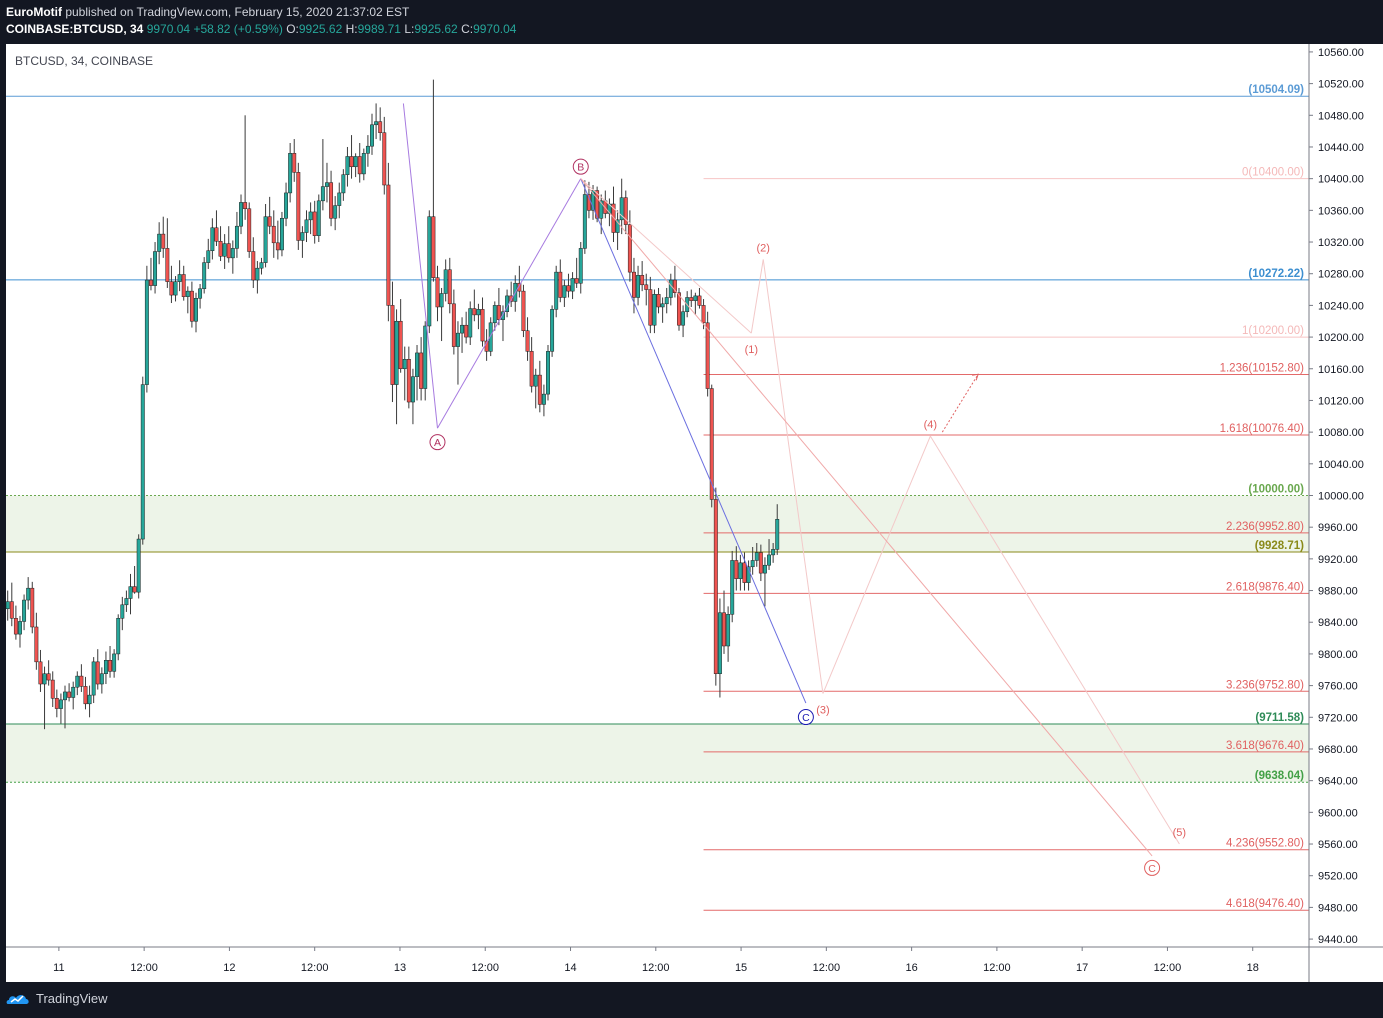  I want to click on open-label: O:, so click(292, 29).